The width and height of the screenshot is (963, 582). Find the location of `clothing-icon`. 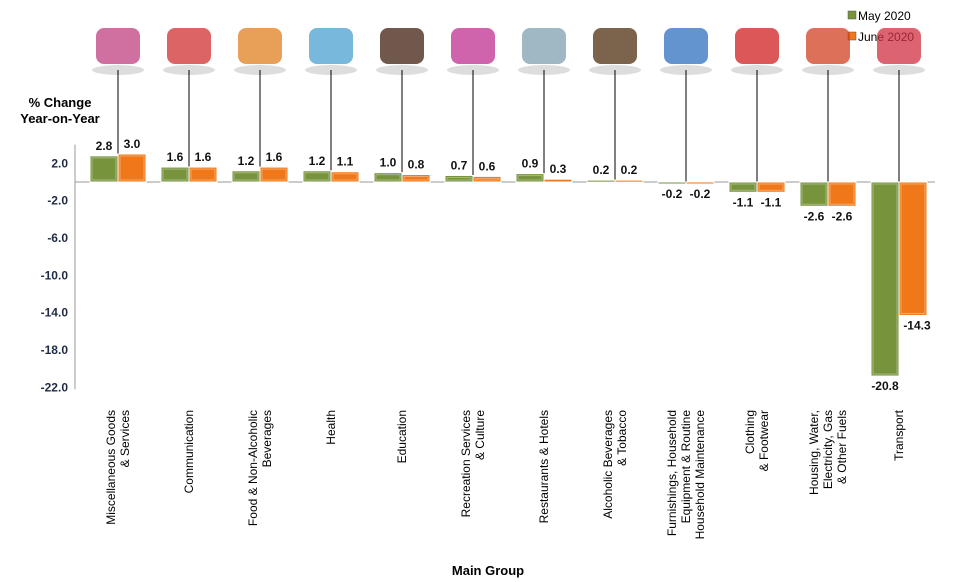

clothing-icon is located at coordinates (757, 51).